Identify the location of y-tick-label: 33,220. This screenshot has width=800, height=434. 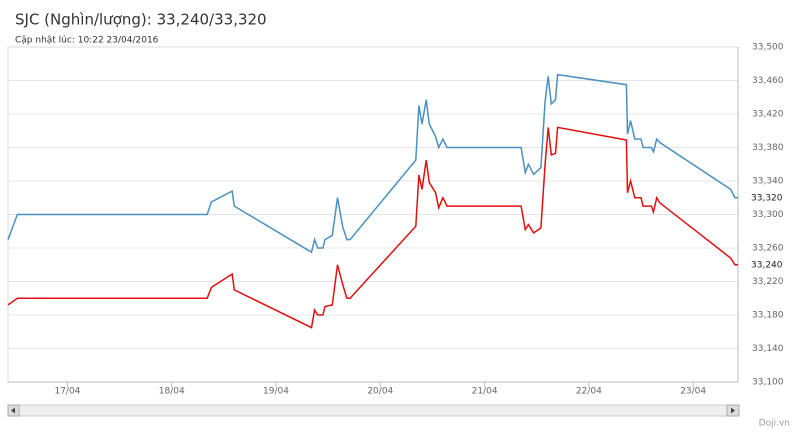
(768, 282).